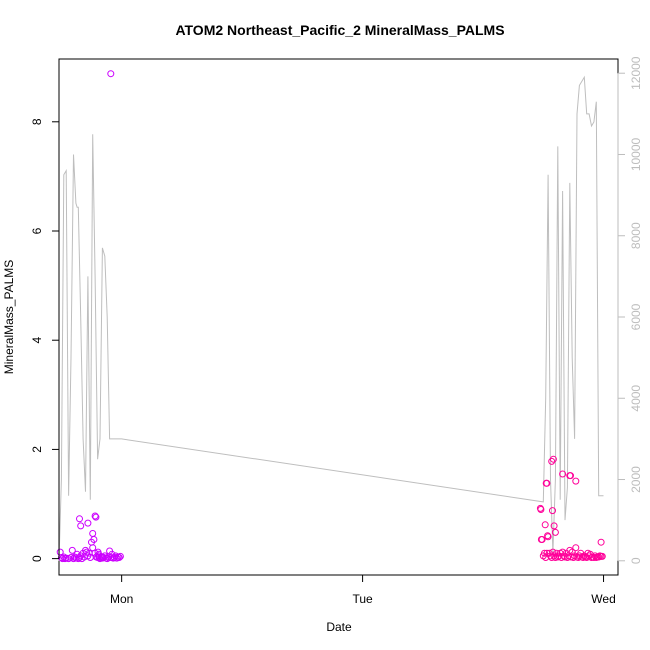 Image resolution: width=650 pixels, height=650 pixels. I want to click on x-tick-label: Wed, so click(603, 599).